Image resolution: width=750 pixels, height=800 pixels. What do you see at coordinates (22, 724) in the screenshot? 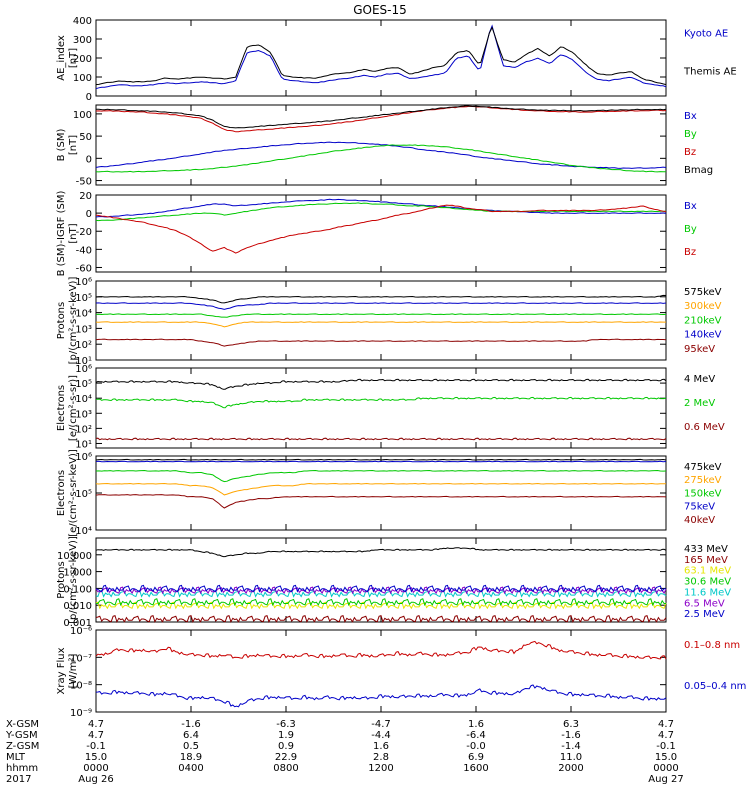
I see `ephemeris-row-label: X-GSM` at bounding box center [22, 724].